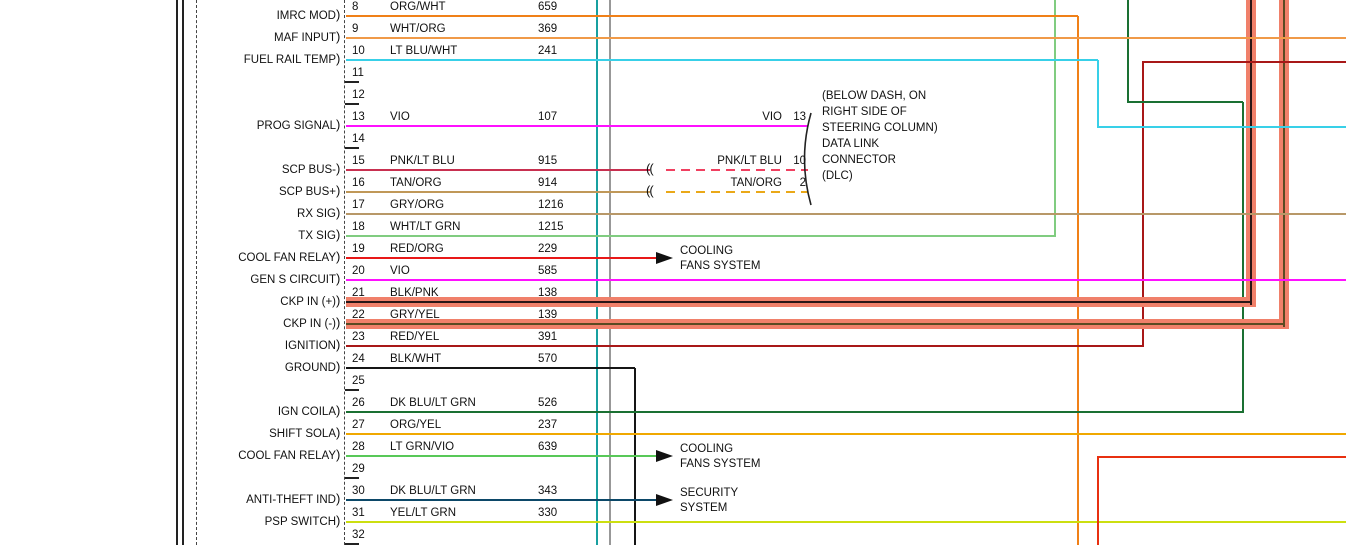  I want to click on wire-pin10-vertical, so click(1098, 94).